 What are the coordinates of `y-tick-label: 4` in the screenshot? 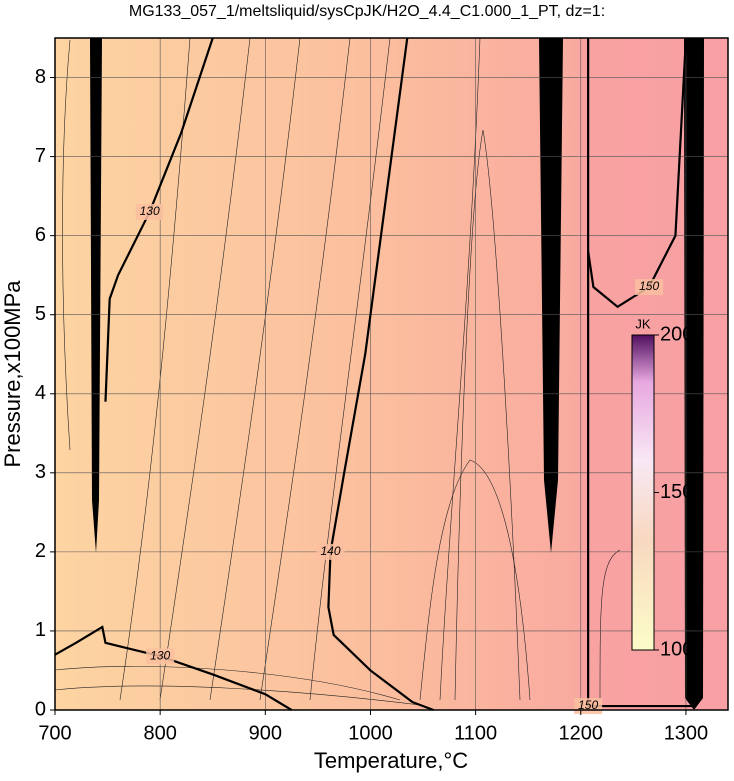 It's located at (40, 393).